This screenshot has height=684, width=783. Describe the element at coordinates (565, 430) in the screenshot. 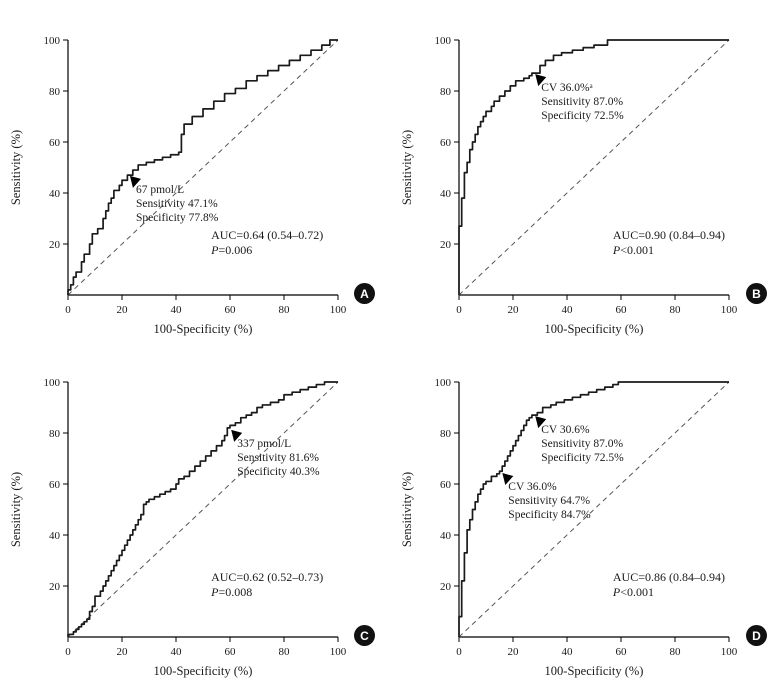

I see `cutoff-annotation-line: CV 30.6%` at that location.